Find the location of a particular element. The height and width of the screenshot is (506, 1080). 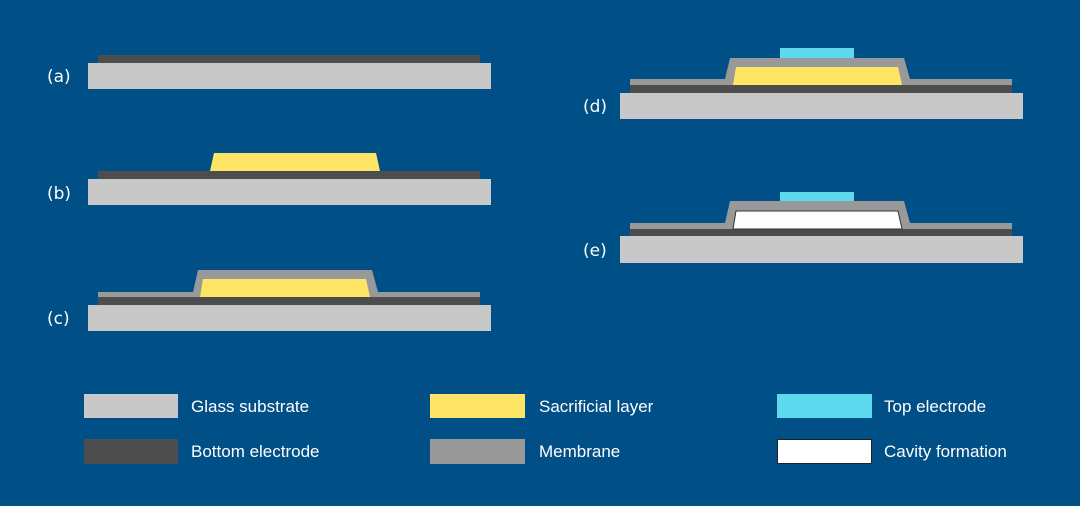

legend-label-glass-substrate: Glass substrate is located at coordinates (250, 406).